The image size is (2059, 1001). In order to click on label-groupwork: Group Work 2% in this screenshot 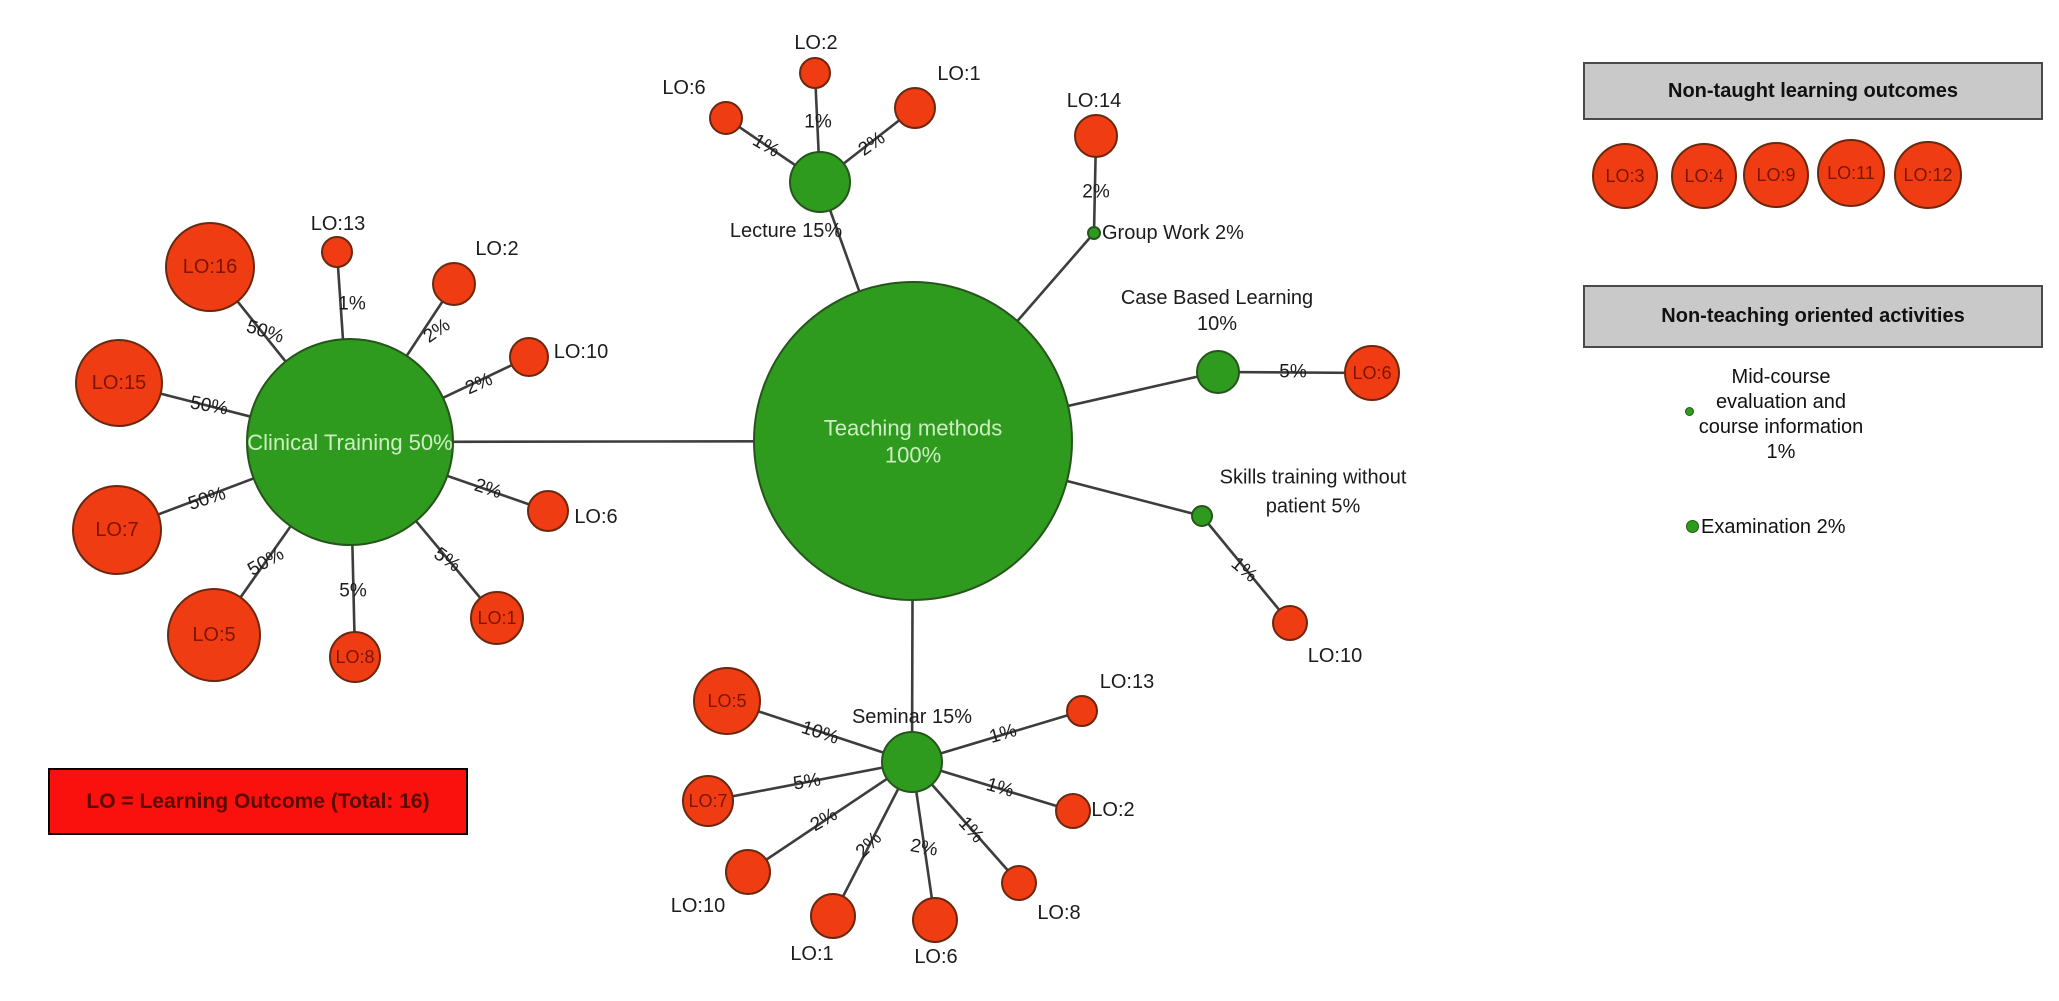, I will do `click(1173, 233)`.